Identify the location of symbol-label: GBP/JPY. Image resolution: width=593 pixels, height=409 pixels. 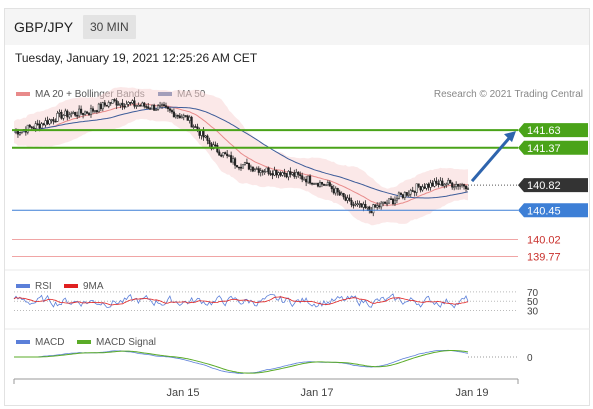
(44, 27).